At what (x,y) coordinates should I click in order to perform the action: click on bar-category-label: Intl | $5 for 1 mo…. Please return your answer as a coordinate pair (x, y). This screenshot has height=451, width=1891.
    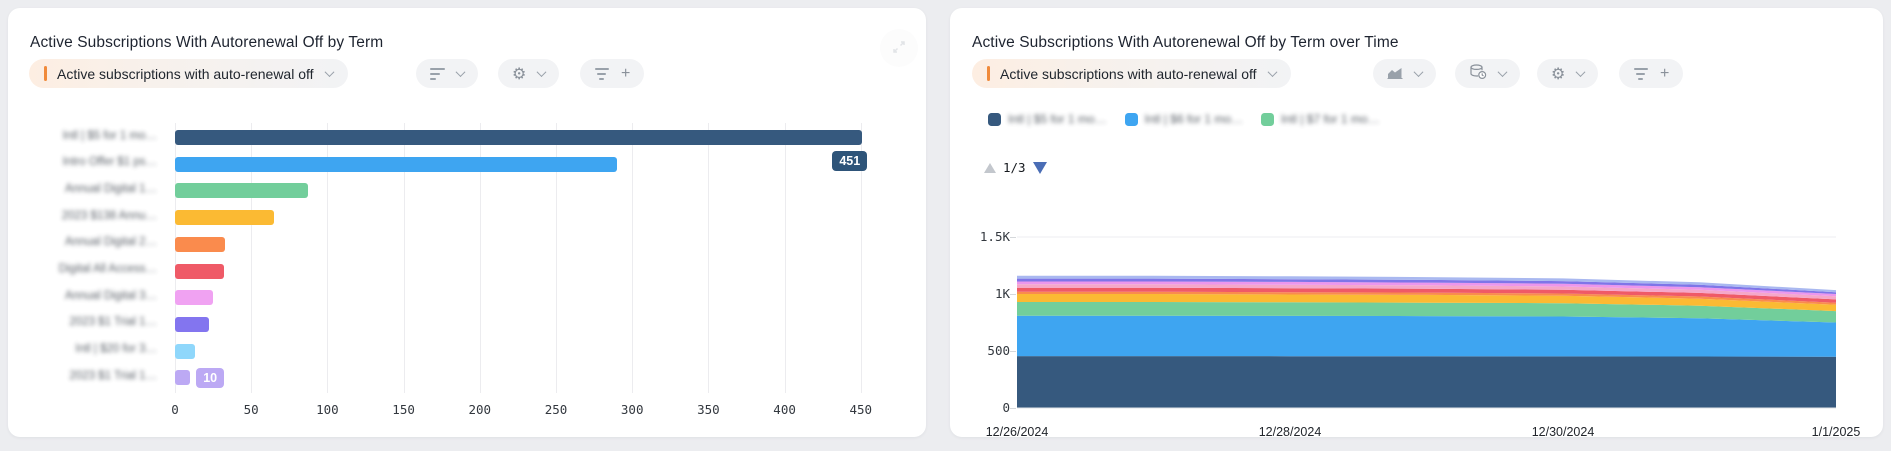
    Looking at the image, I should click on (109, 135).